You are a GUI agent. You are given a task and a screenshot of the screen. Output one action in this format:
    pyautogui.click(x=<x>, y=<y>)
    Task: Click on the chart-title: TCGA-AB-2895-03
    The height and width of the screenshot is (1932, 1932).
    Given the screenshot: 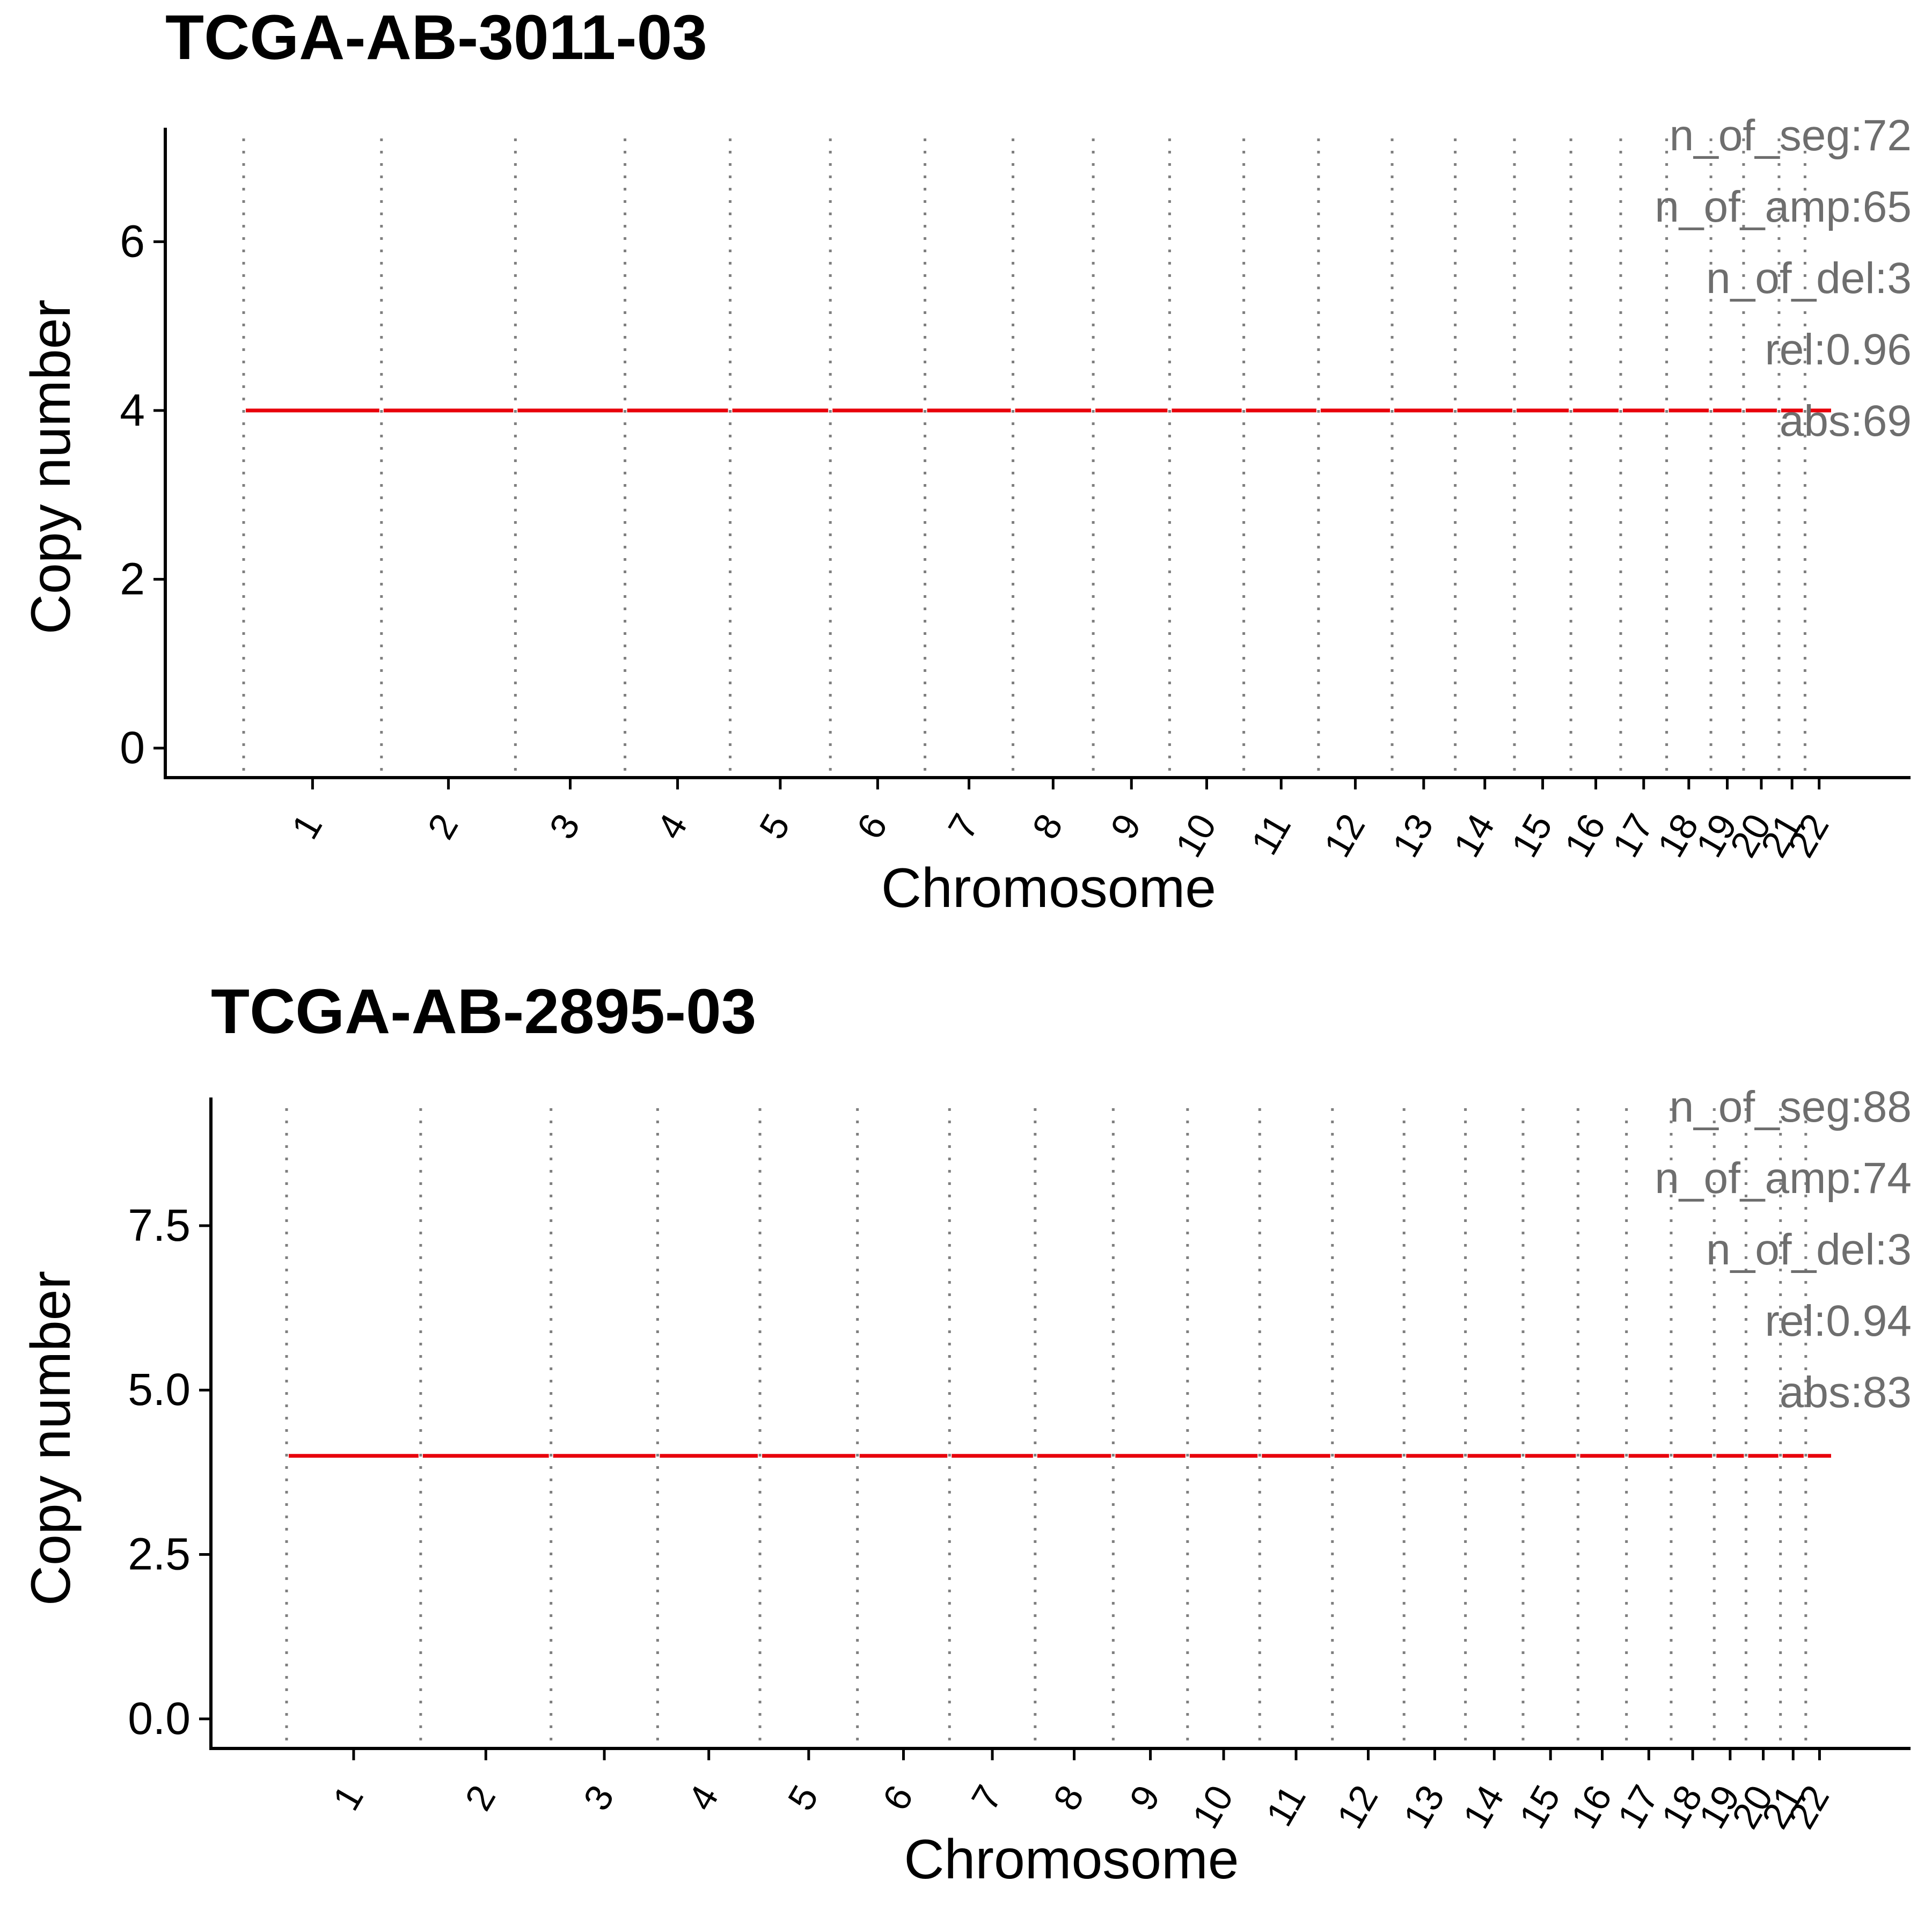 What is the action you would take?
    pyautogui.click(x=483, y=1011)
    